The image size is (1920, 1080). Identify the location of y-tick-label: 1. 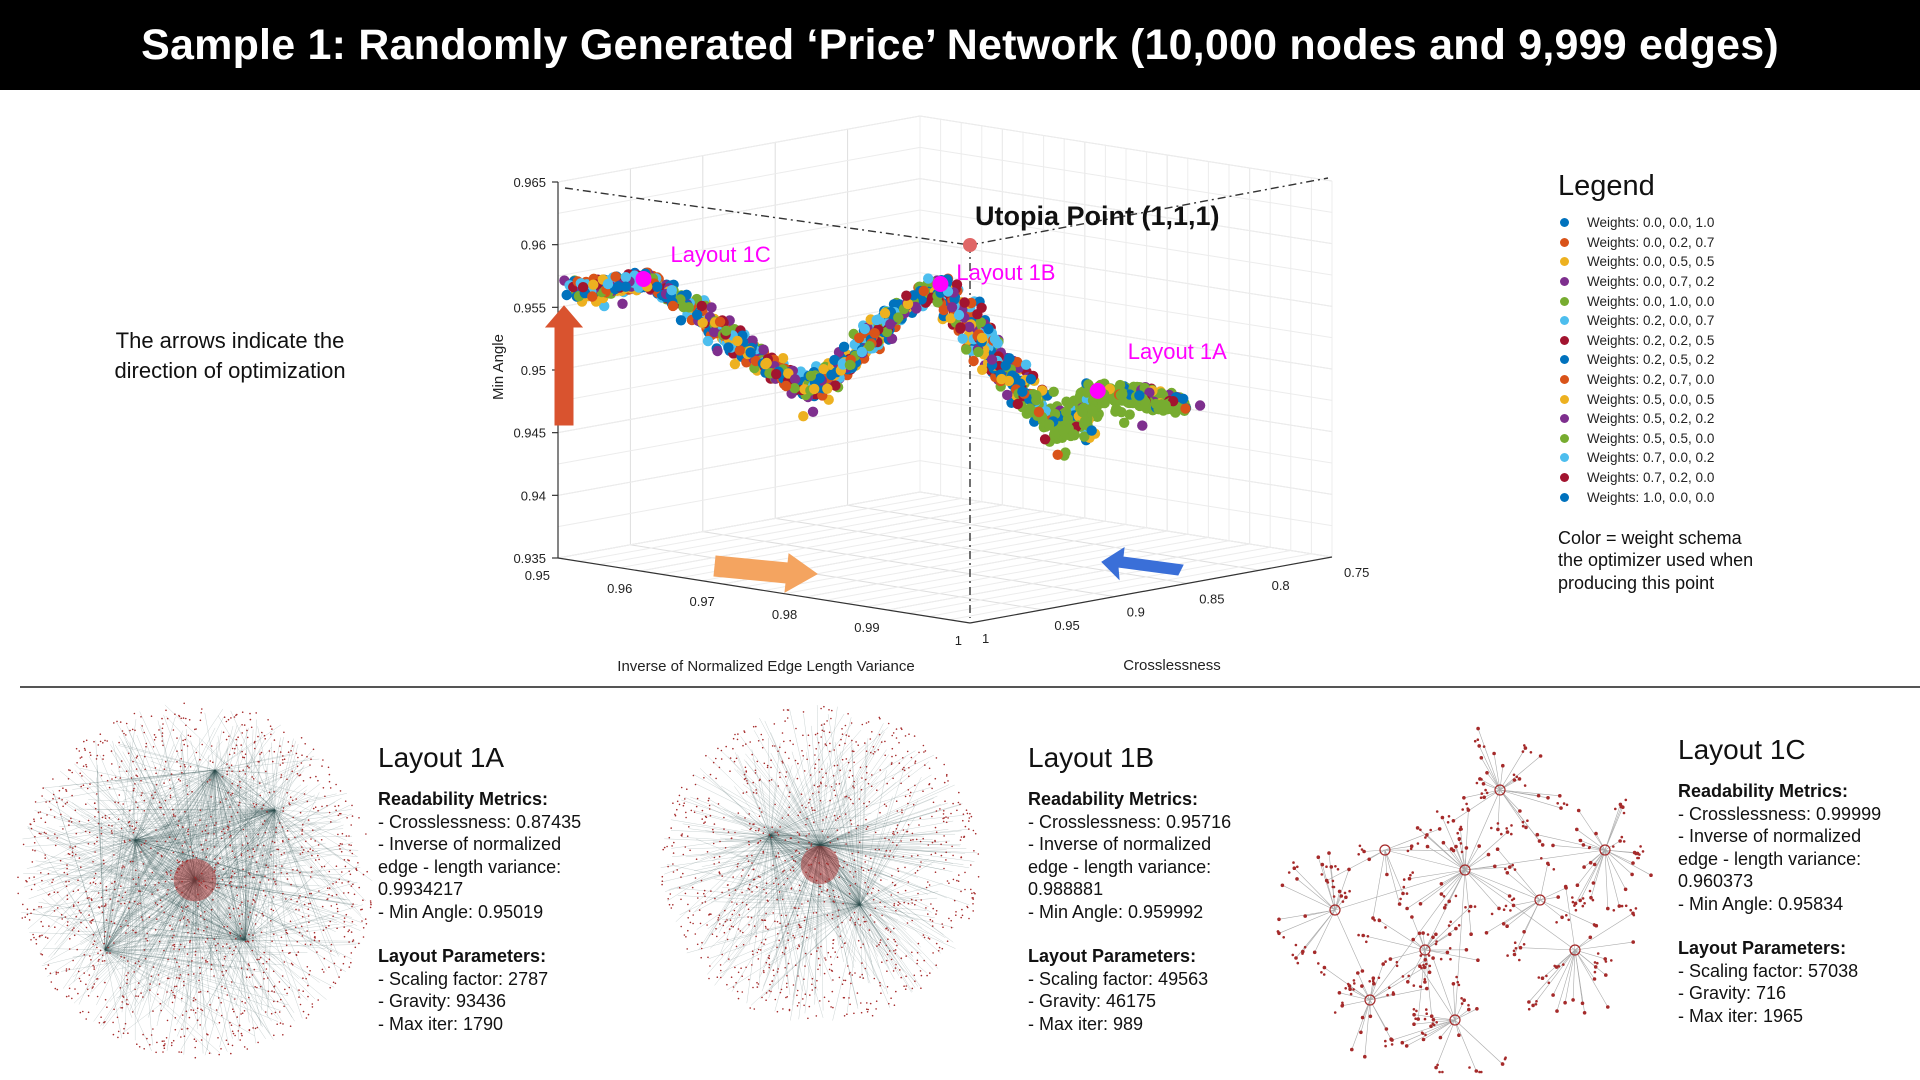
(985, 638).